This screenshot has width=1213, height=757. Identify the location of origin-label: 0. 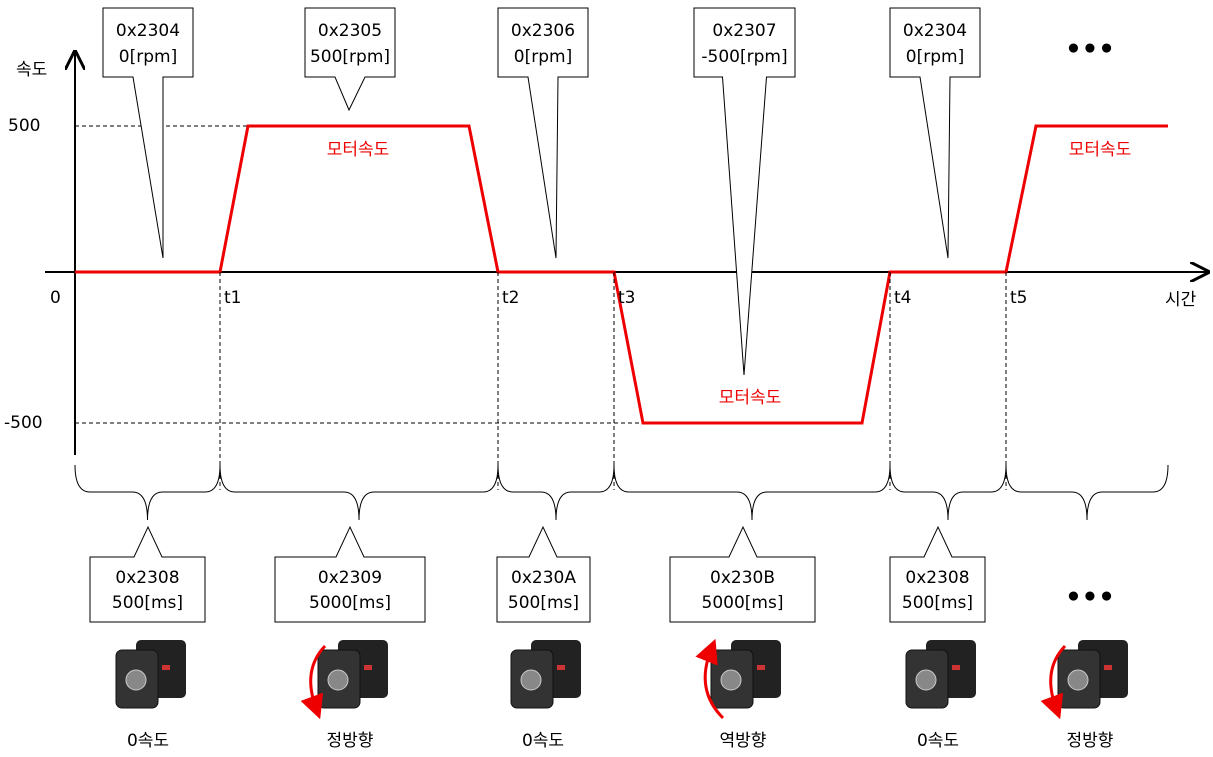
(55, 298).